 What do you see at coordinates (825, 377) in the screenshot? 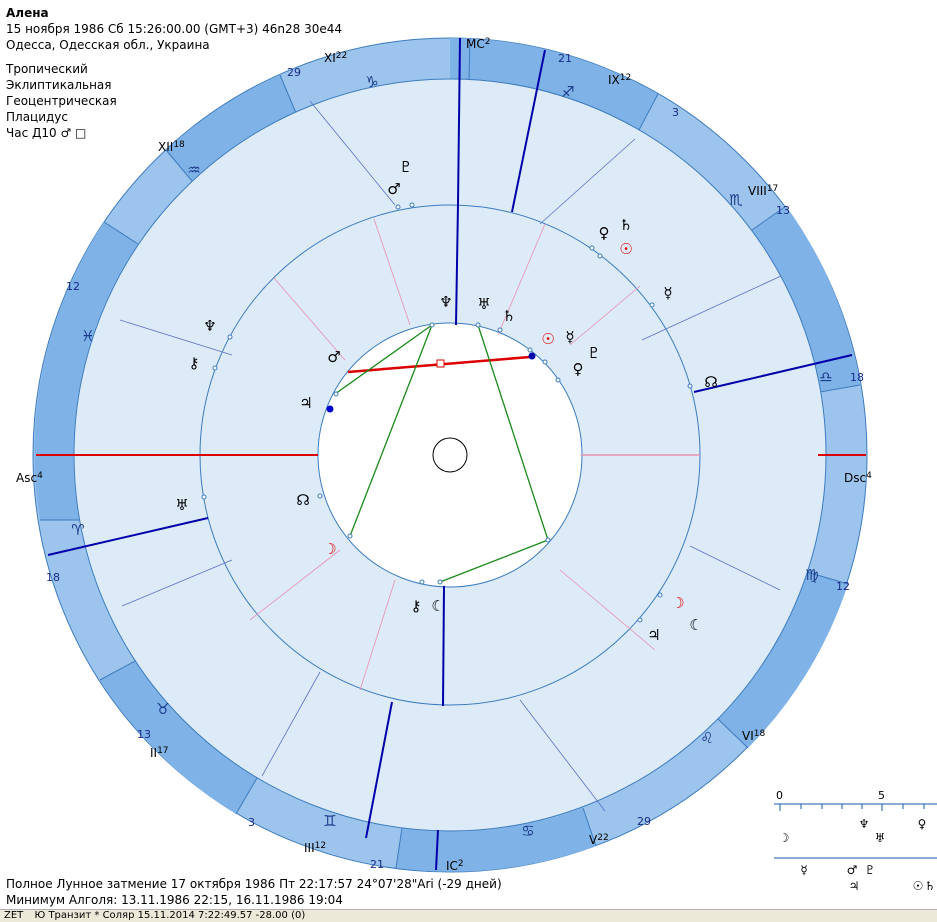
I see `libra-icon: ♎` at bounding box center [825, 377].